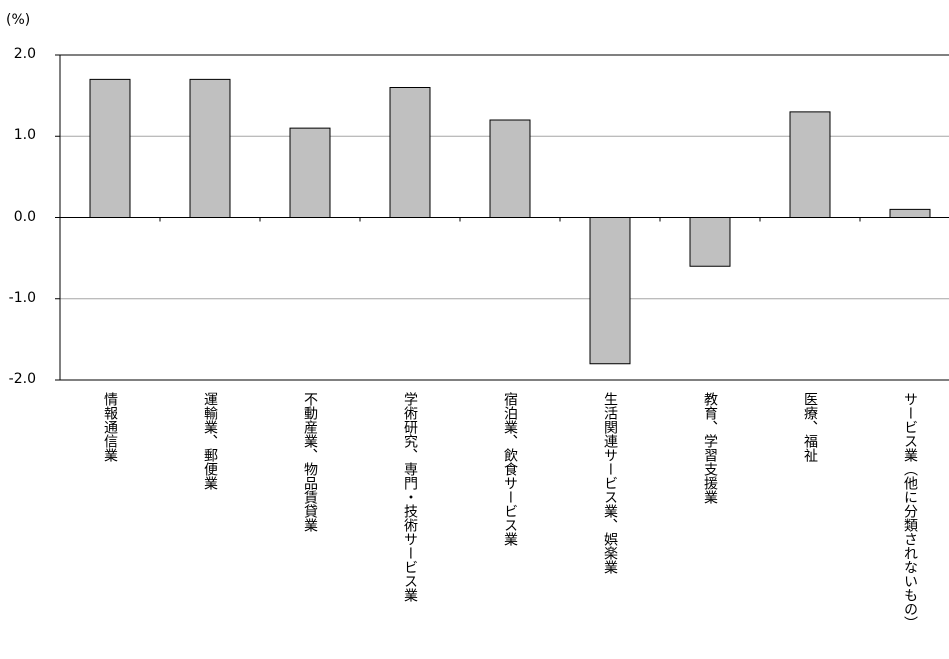 The height and width of the screenshot is (659, 949). What do you see at coordinates (810, 427) in the screenshot?
I see `category-label: 医療、福祉` at bounding box center [810, 427].